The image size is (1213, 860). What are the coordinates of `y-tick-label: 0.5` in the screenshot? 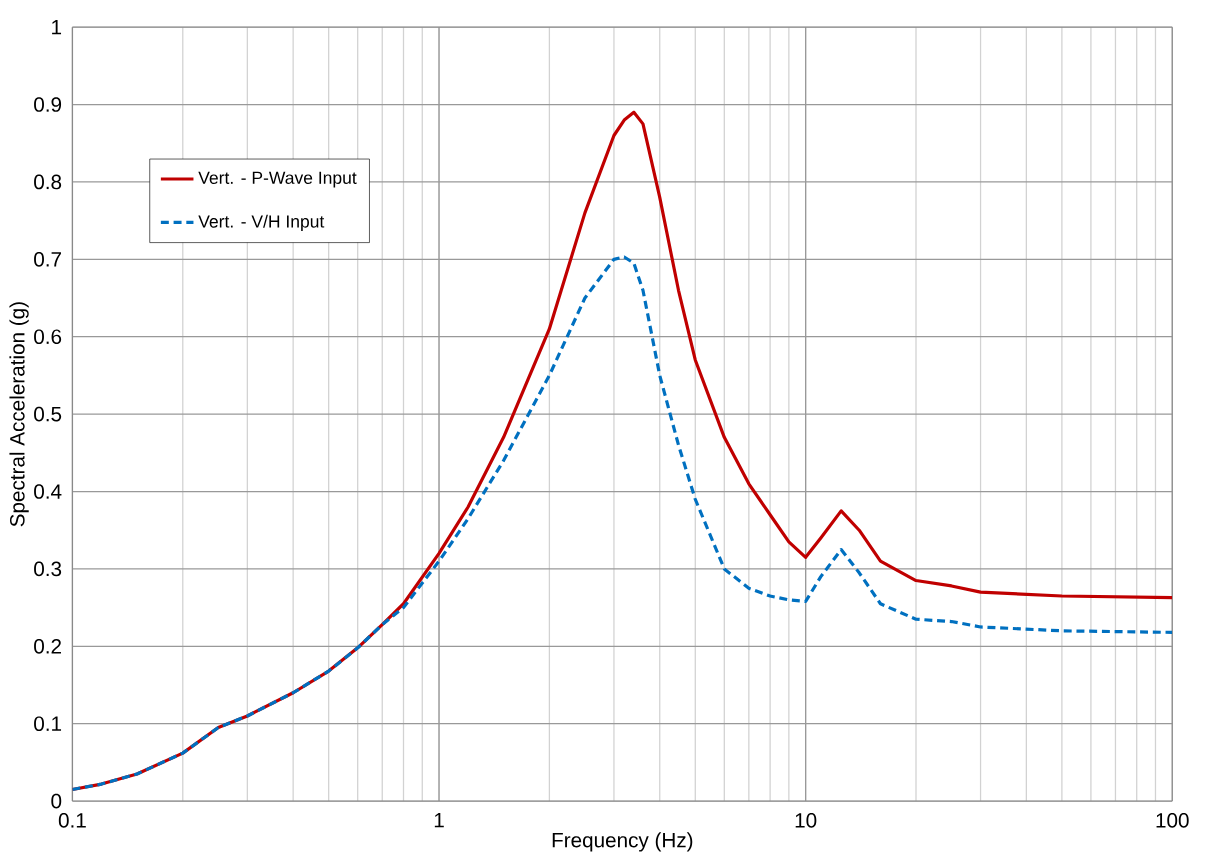 It's located at (48, 414).